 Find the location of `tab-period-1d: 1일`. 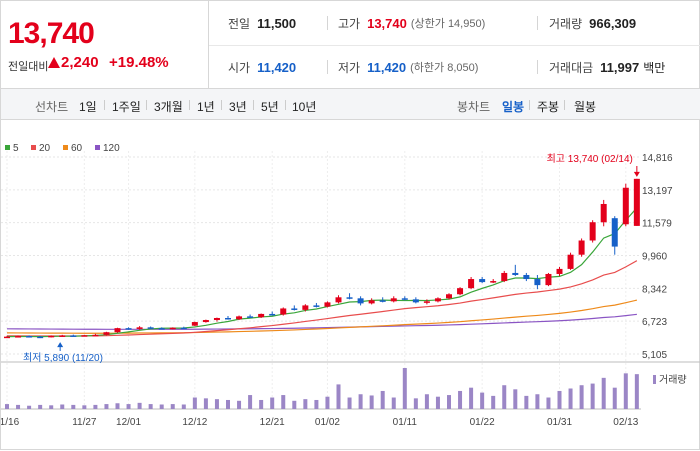

tab-period-1d: 1일 is located at coordinates (88, 107).